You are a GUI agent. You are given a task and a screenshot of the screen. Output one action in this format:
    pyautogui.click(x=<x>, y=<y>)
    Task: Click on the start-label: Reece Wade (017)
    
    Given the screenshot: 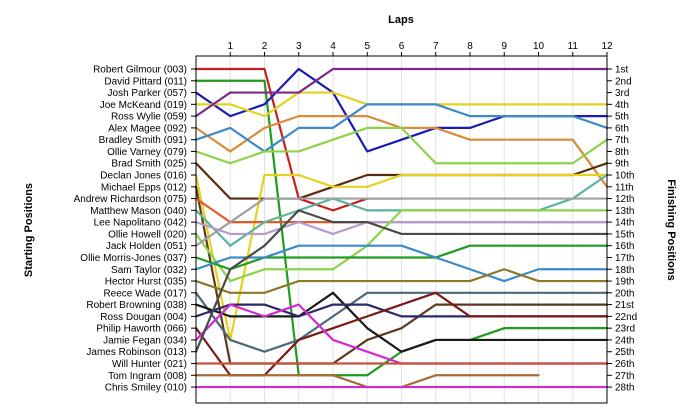 What is the action you would take?
    pyautogui.click(x=145, y=293)
    